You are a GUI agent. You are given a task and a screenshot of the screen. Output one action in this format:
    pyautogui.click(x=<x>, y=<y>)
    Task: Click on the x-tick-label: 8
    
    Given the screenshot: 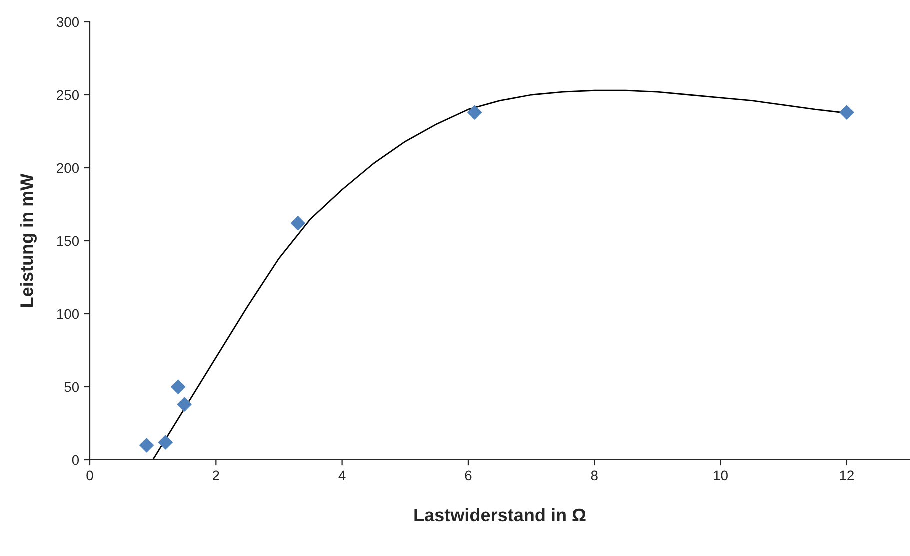 What is the action you would take?
    pyautogui.click(x=594, y=475)
    